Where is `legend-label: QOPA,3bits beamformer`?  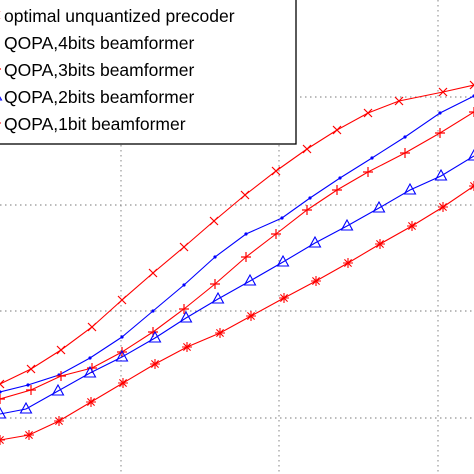
legend-label: QOPA,3bits beamformer is located at coordinates (99, 70).